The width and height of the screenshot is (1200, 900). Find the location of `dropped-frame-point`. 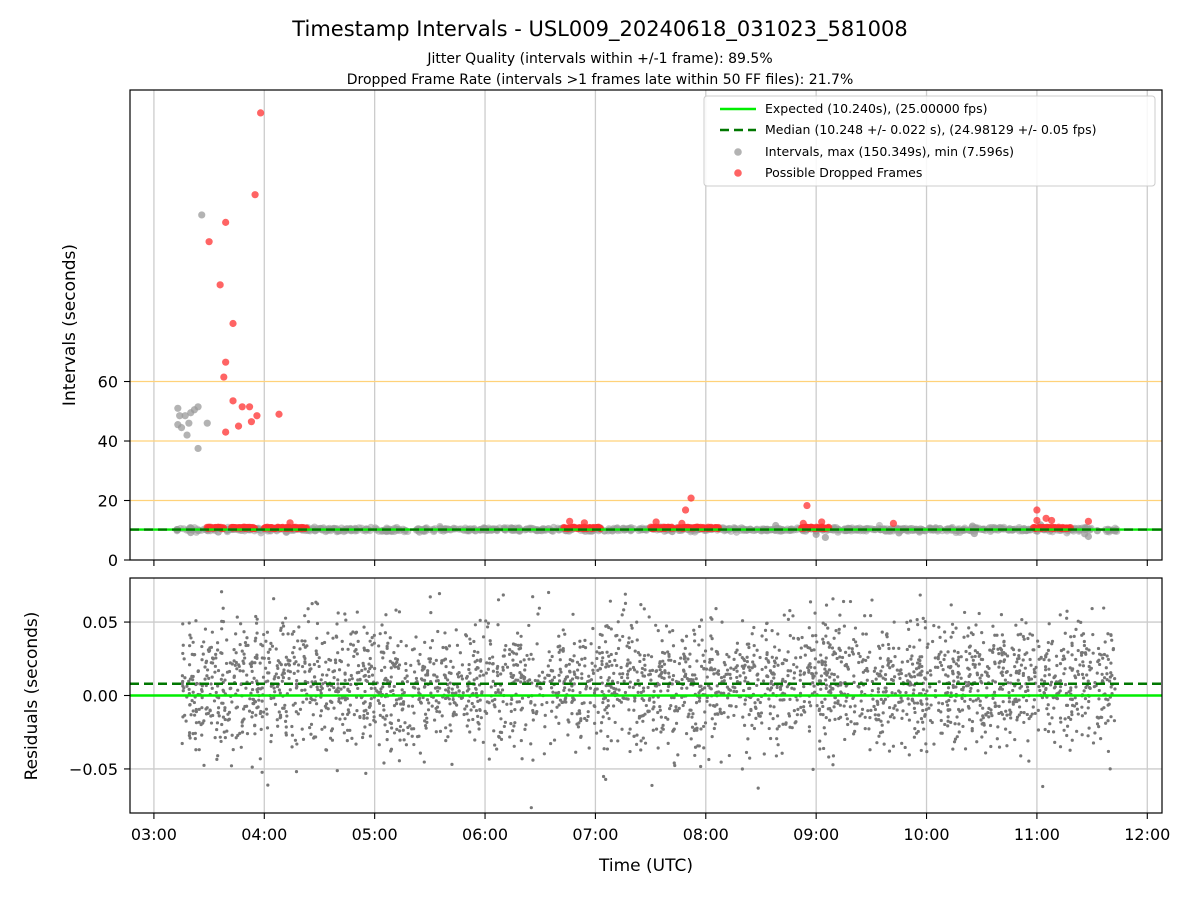

dropped-frame-point is located at coordinates (1052, 520).